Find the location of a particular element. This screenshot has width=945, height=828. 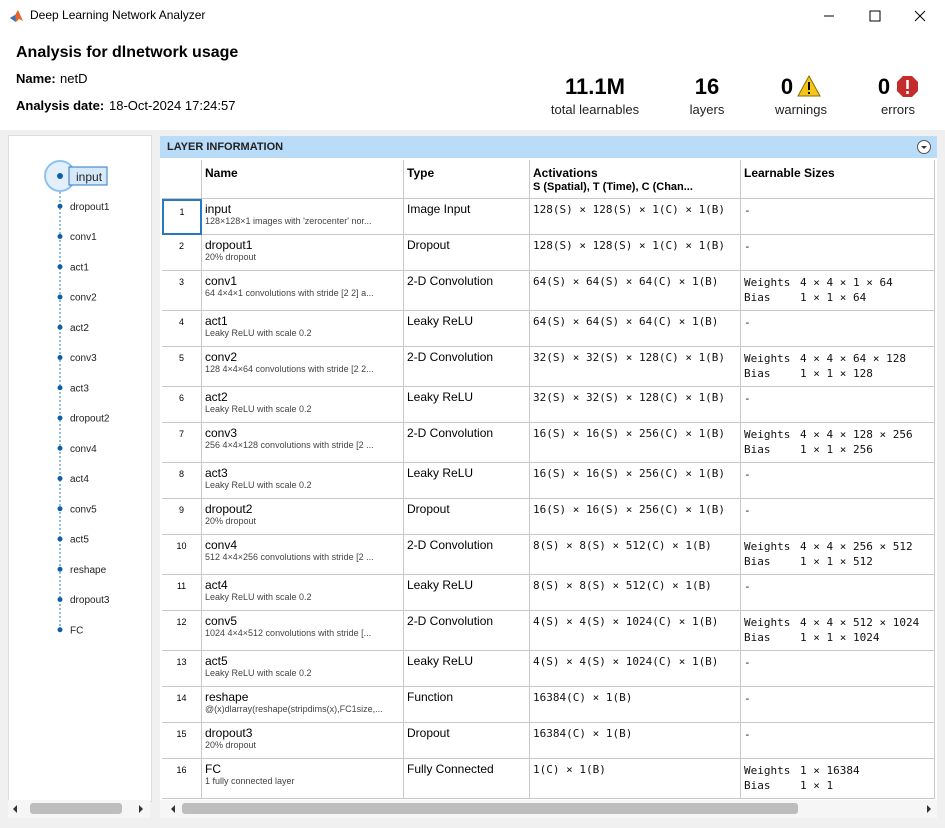

window-controls is located at coordinates (877, 16).